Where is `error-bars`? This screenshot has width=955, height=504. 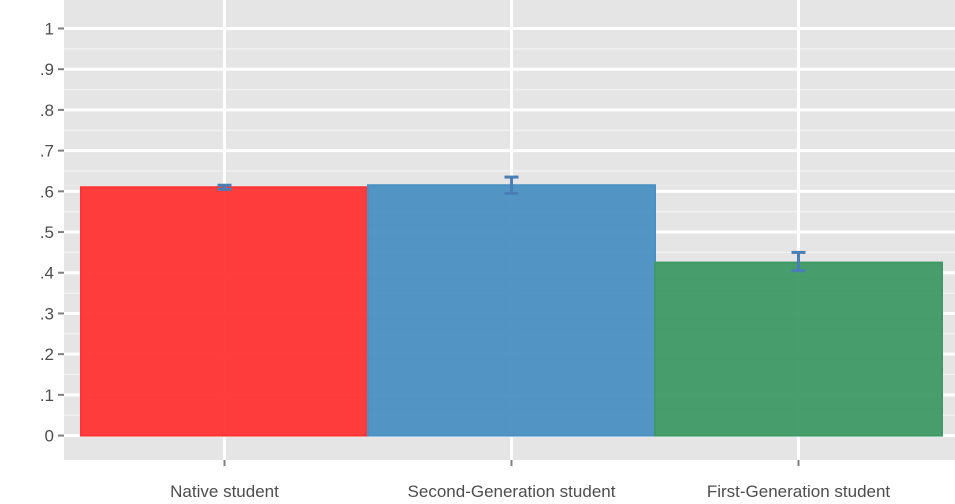 error-bars is located at coordinates (511, 224).